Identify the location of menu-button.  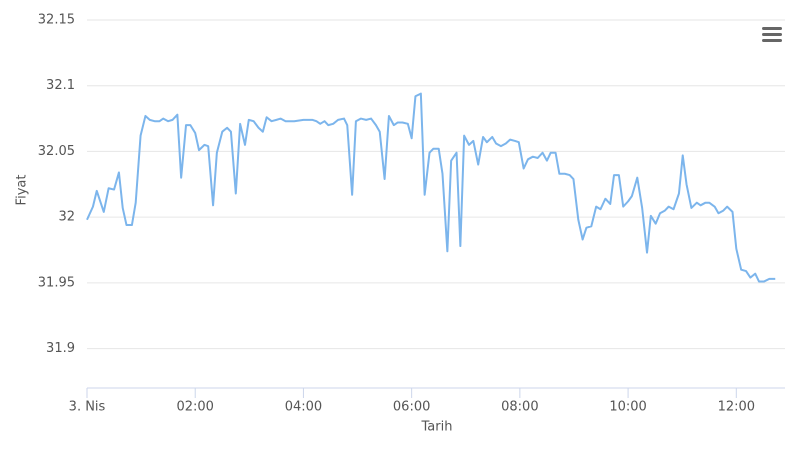
(772, 34).